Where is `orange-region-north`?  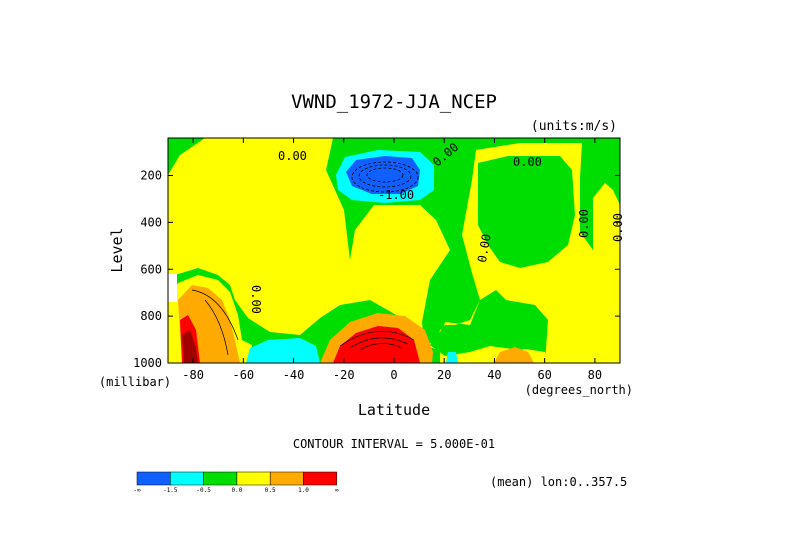
orange-region-north is located at coordinates (514, 355).